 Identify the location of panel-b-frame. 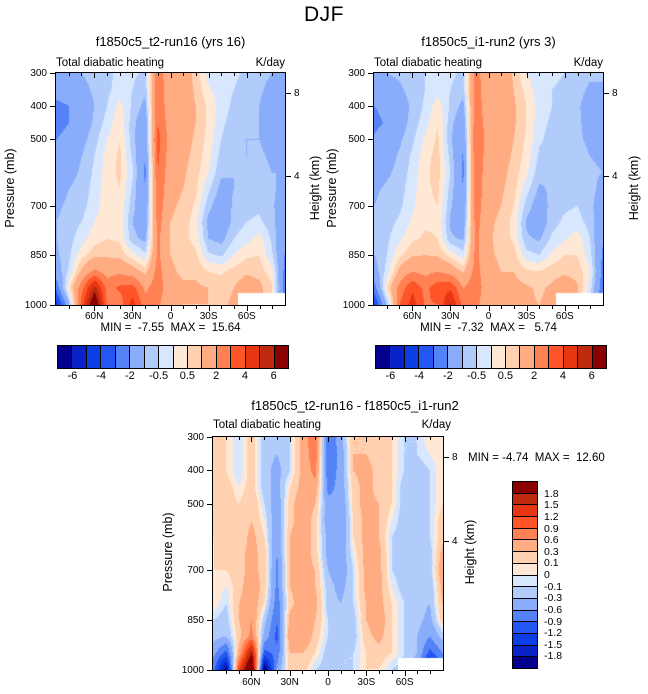
(488, 189).